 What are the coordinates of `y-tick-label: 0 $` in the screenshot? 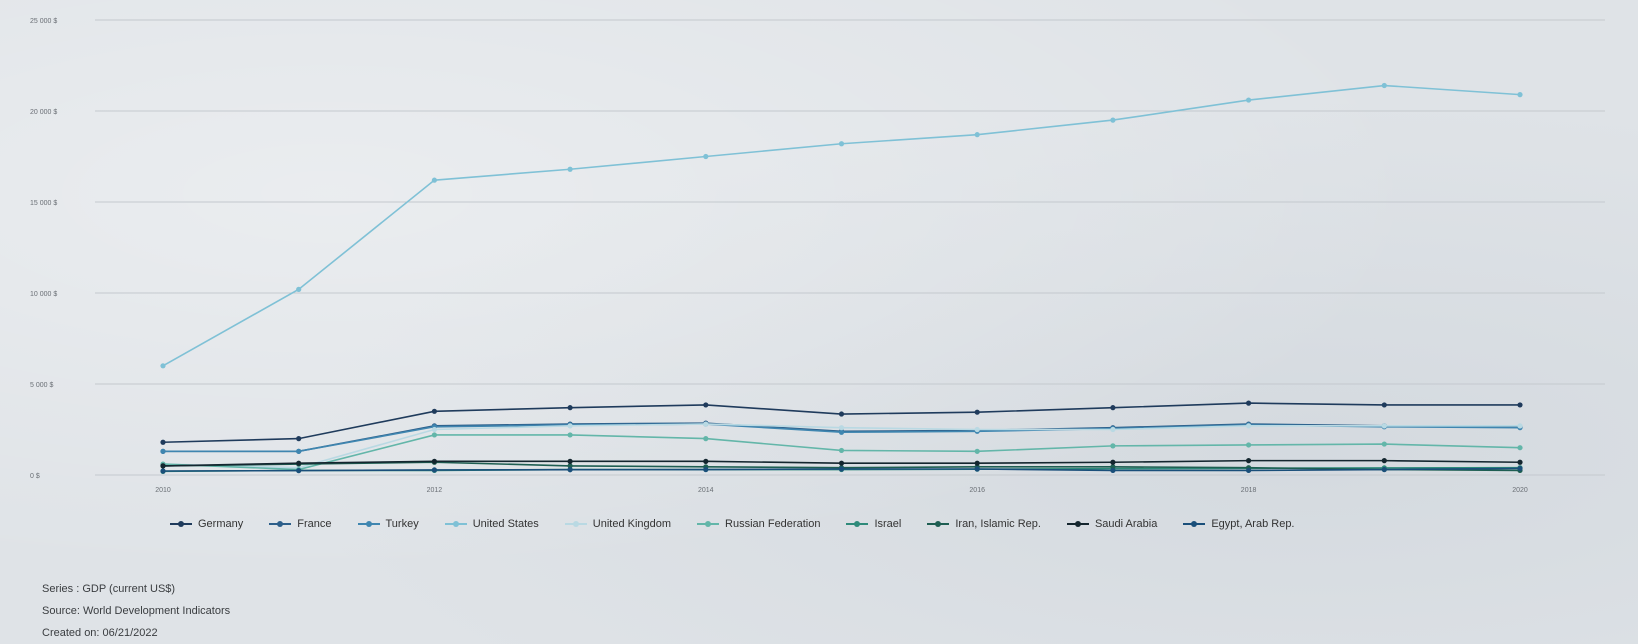 It's located at (35, 476).